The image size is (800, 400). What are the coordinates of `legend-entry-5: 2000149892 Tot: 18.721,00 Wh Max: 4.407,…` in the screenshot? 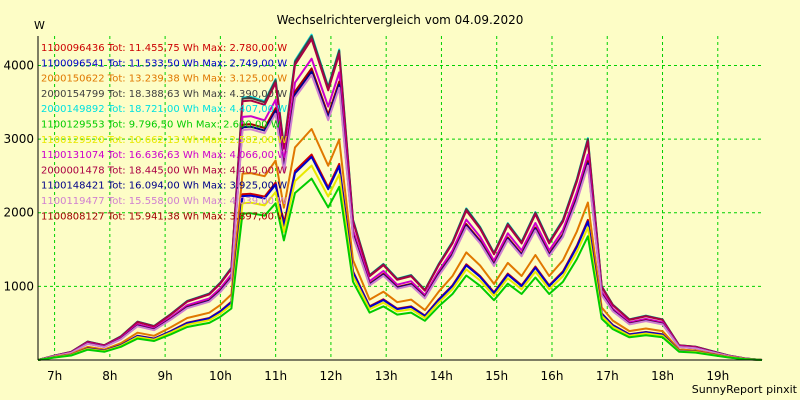 It's located at (164, 109).